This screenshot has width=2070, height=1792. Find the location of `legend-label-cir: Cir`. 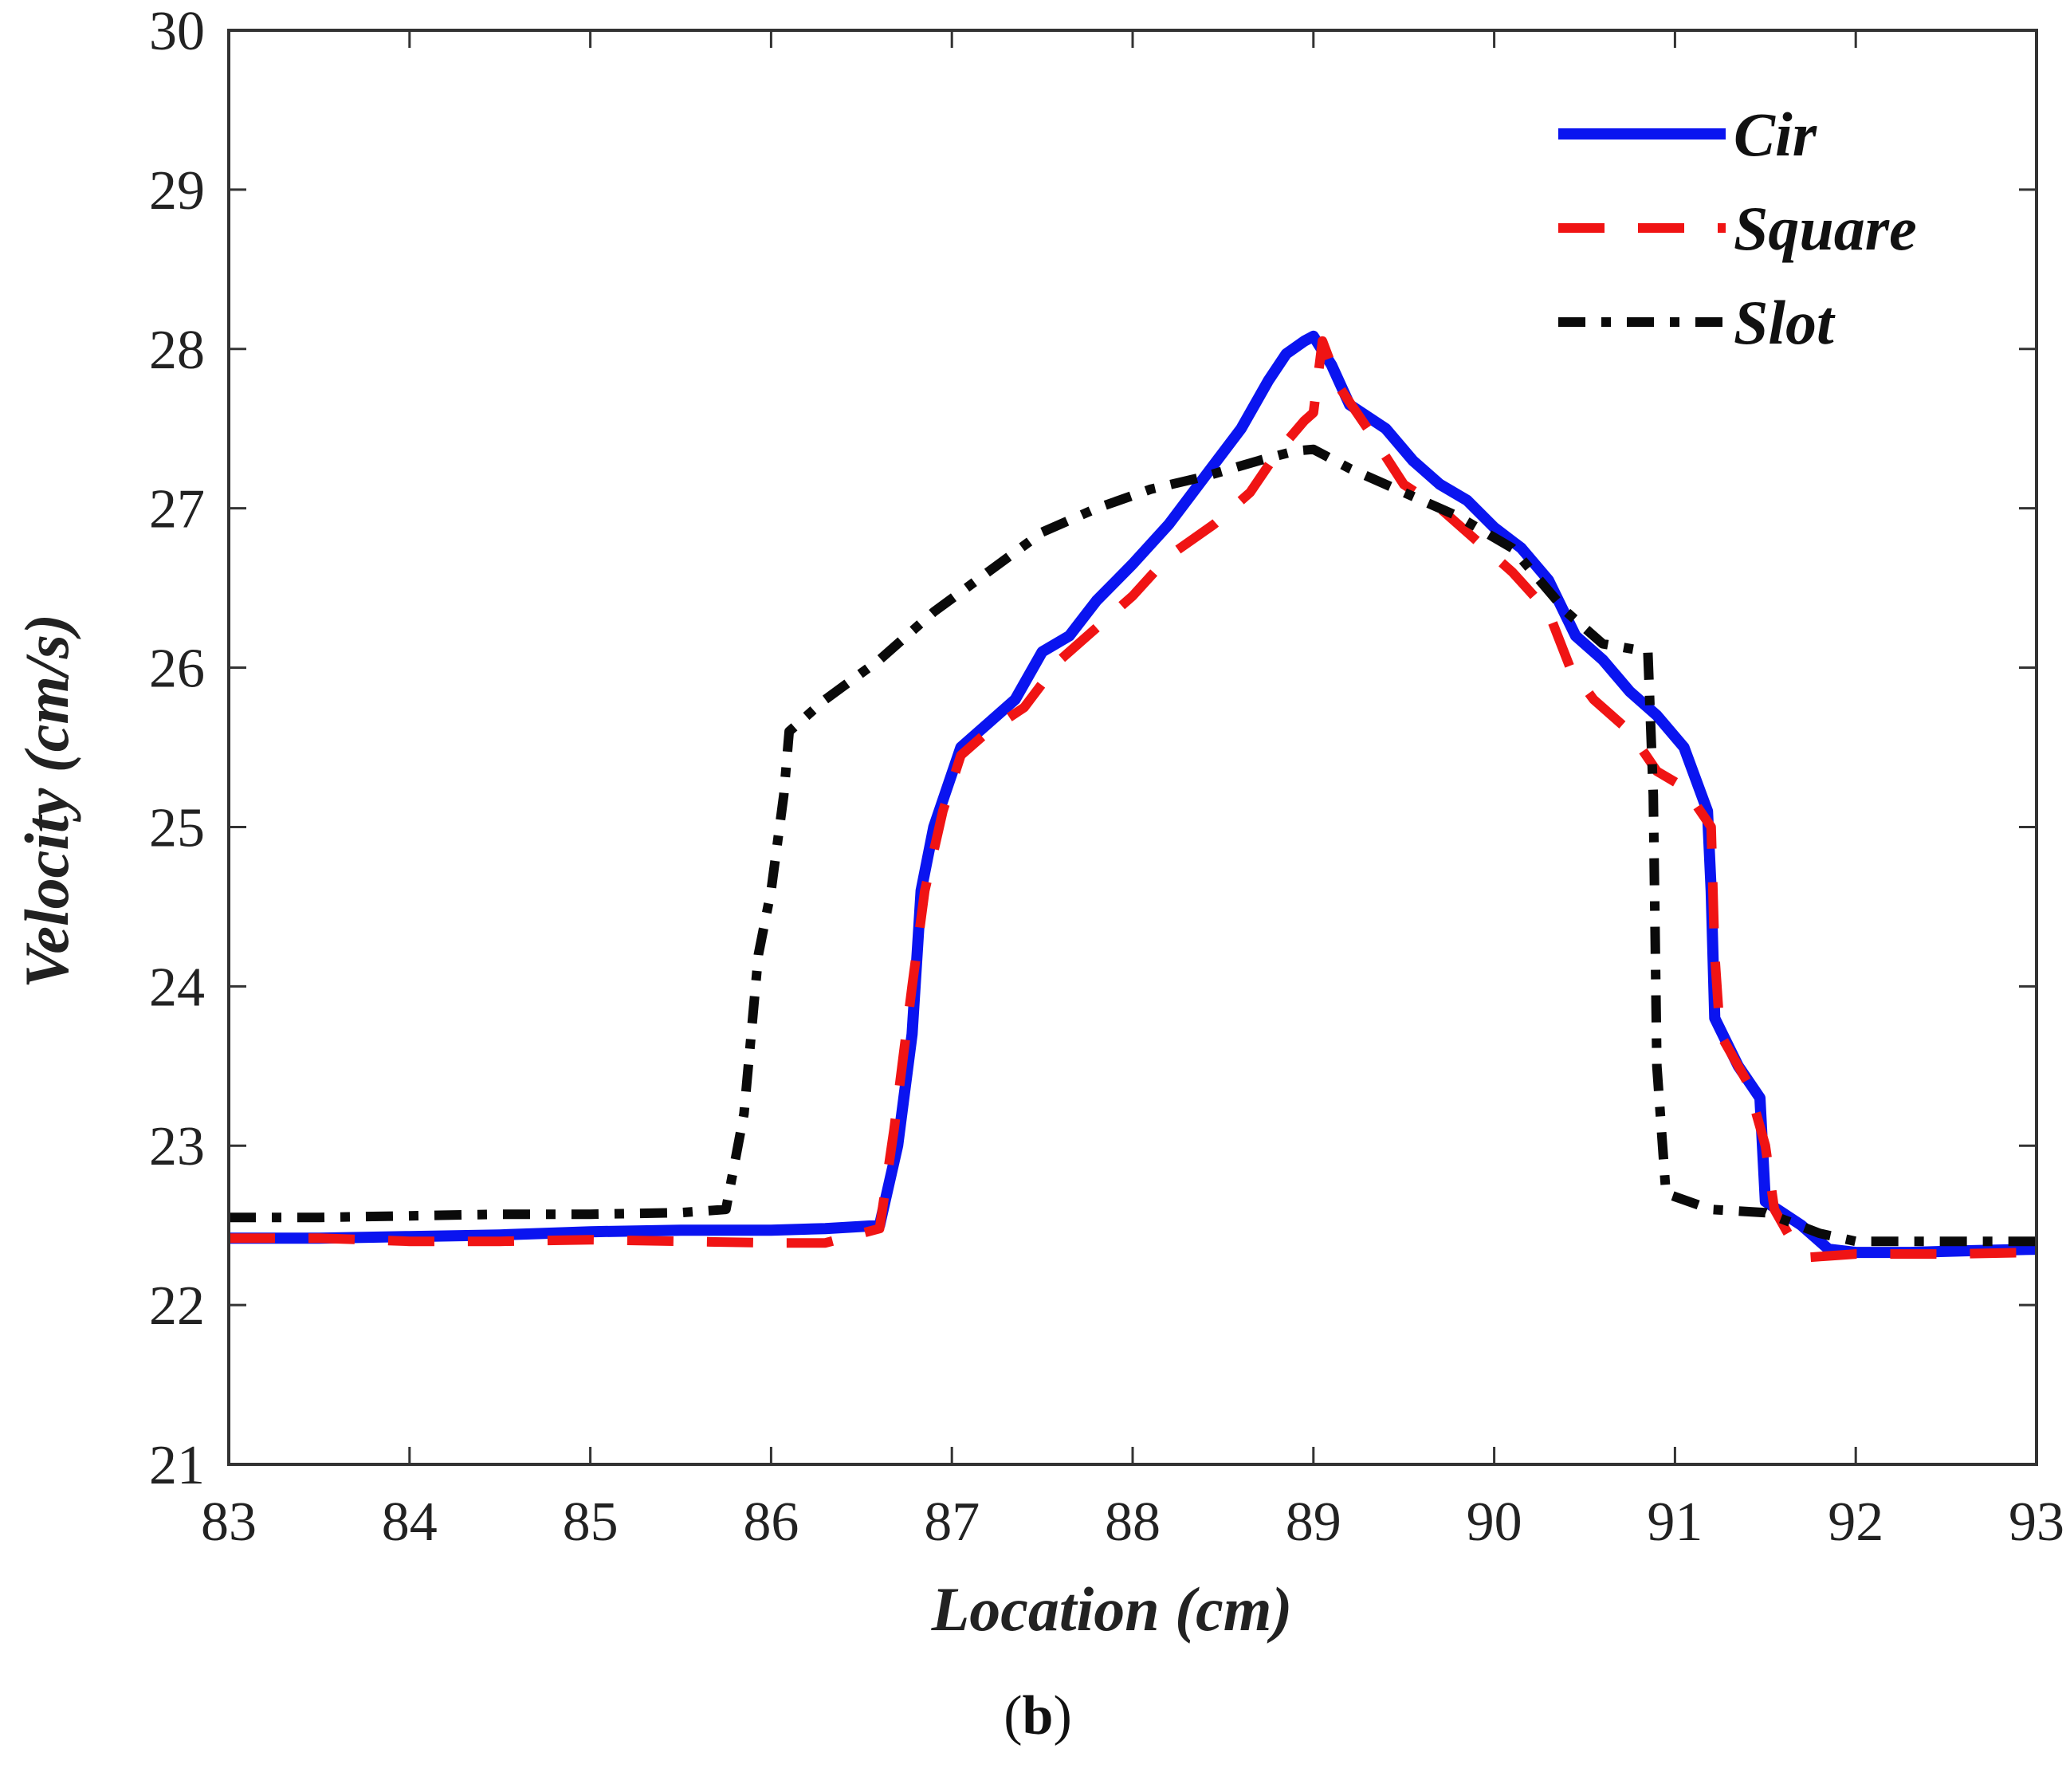

legend-label-cir: Cir is located at coordinates (1776, 134).